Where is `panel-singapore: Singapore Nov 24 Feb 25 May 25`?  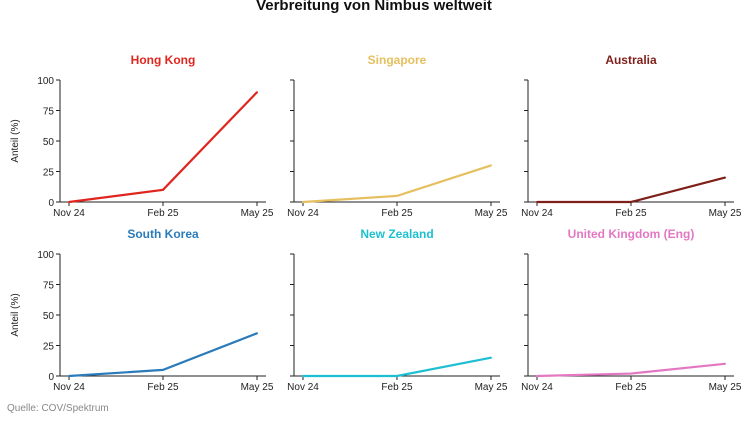
panel-singapore: Singapore Nov 24 Feb 25 May 25 is located at coordinates (397, 136).